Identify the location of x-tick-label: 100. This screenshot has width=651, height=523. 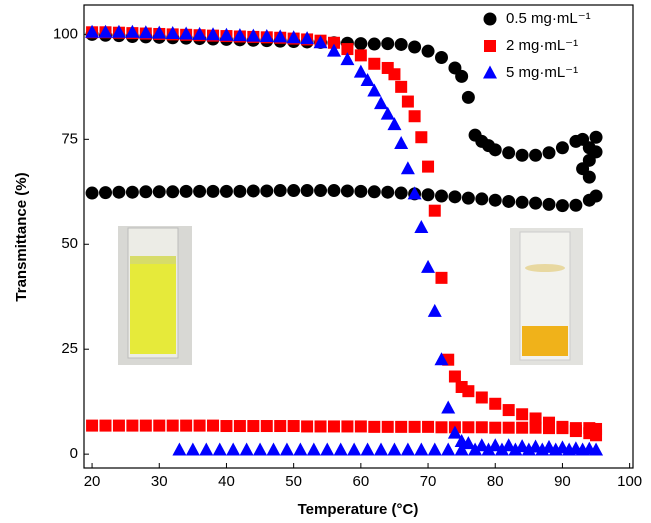
(629, 481).